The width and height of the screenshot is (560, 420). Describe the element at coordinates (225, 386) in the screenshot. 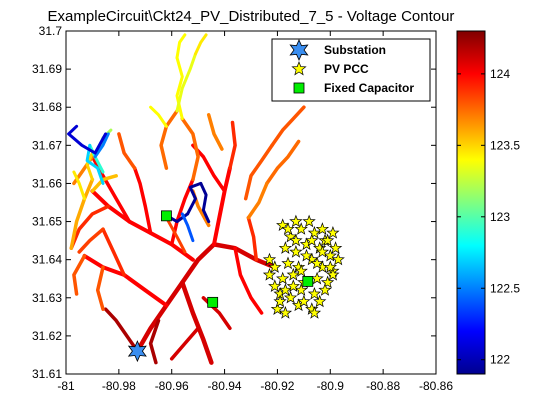

I see `x-tick-label: -80.94` at that location.